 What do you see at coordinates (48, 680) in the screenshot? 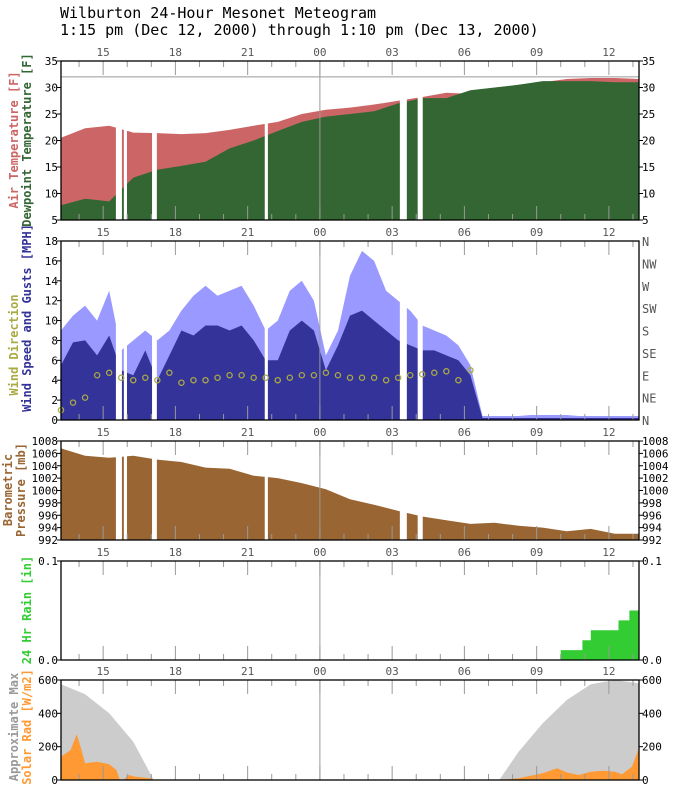
I see `y-tick-label-left: 600` at bounding box center [48, 680].